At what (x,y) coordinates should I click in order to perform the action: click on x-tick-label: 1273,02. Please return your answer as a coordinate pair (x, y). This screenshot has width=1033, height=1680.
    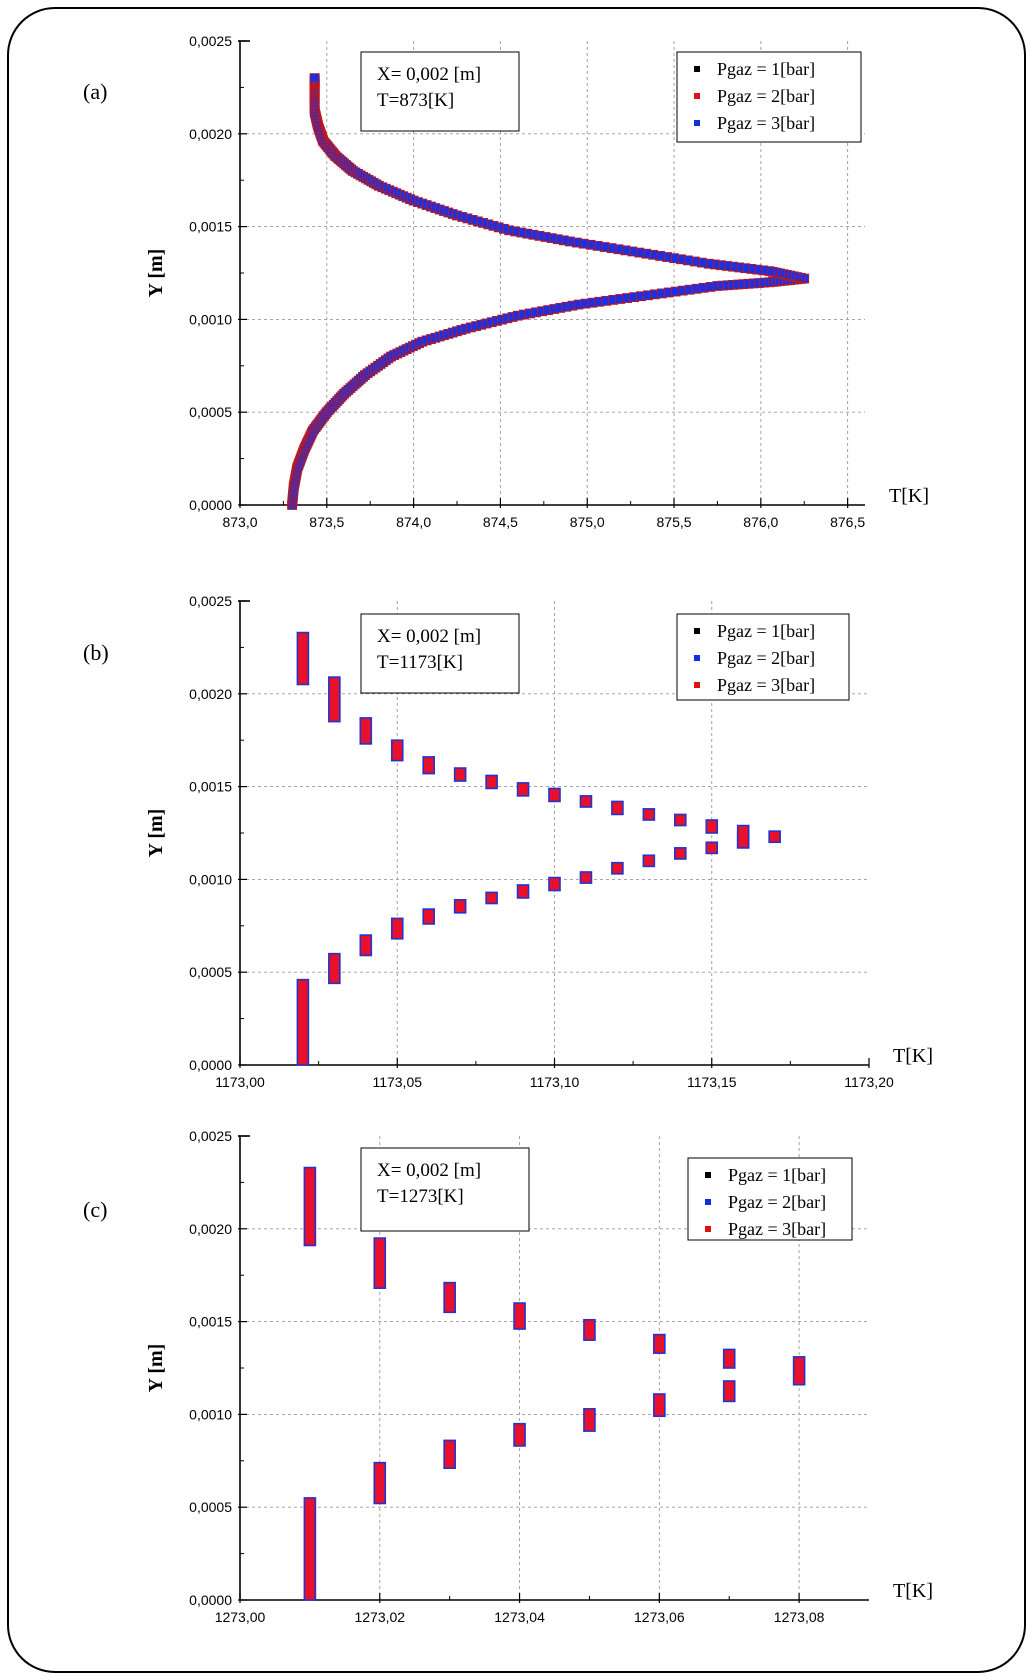
    Looking at the image, I should click on (379, 1617).